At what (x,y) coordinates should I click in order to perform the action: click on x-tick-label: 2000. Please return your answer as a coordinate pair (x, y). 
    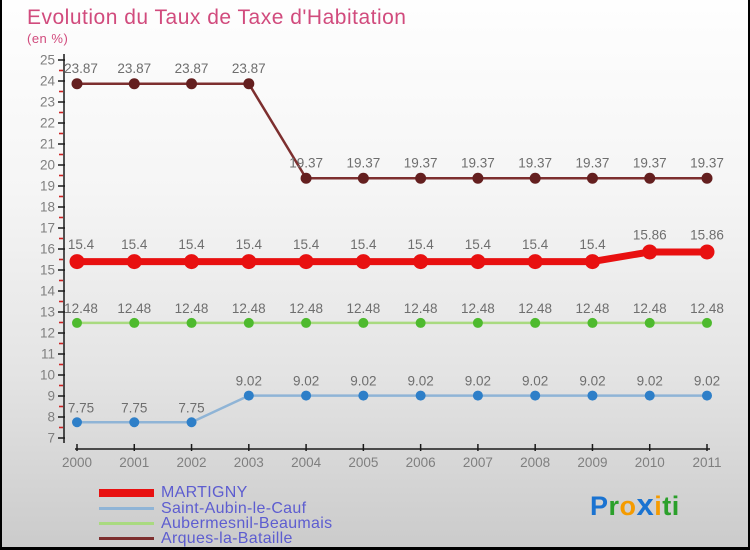
    Looking at the image, I should click on (77, 462).